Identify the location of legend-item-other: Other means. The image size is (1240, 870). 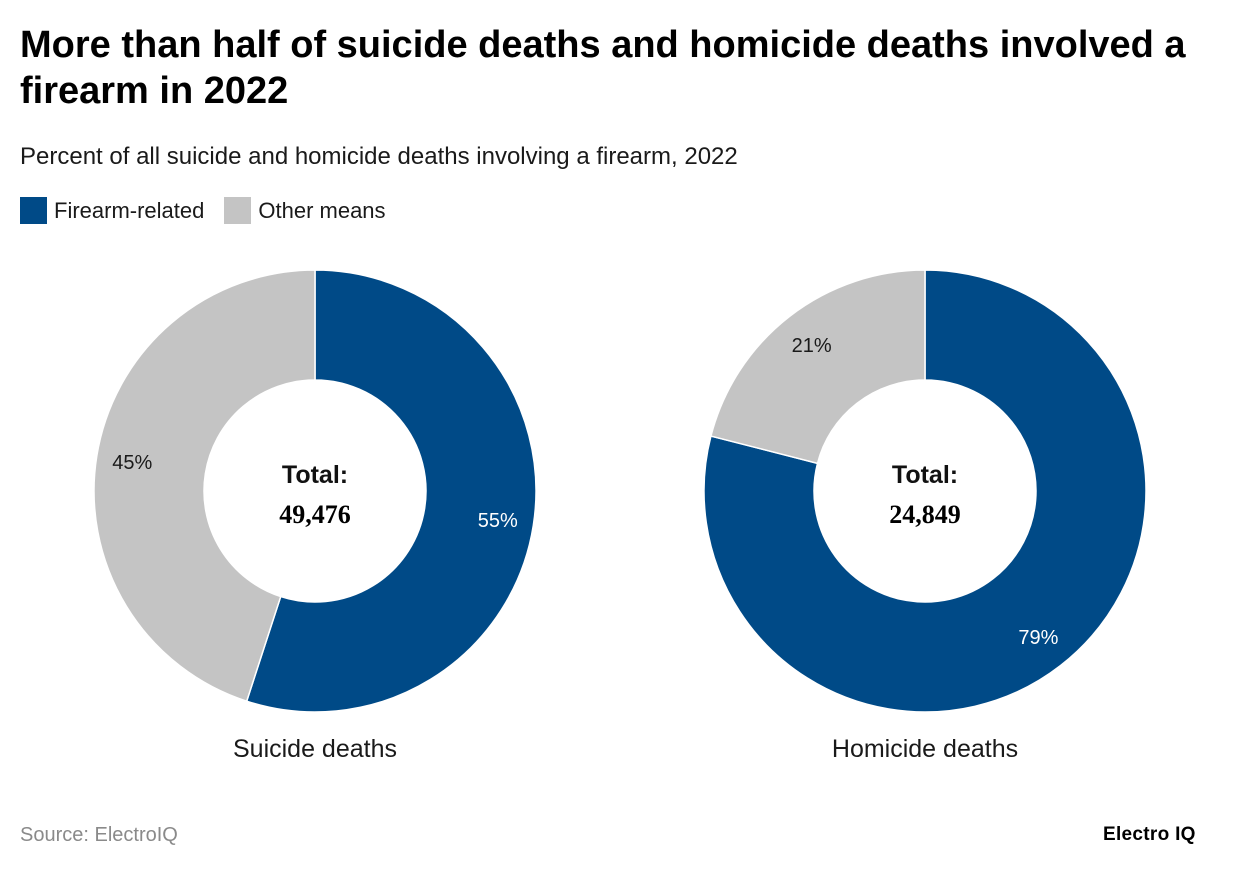
(305, 210).